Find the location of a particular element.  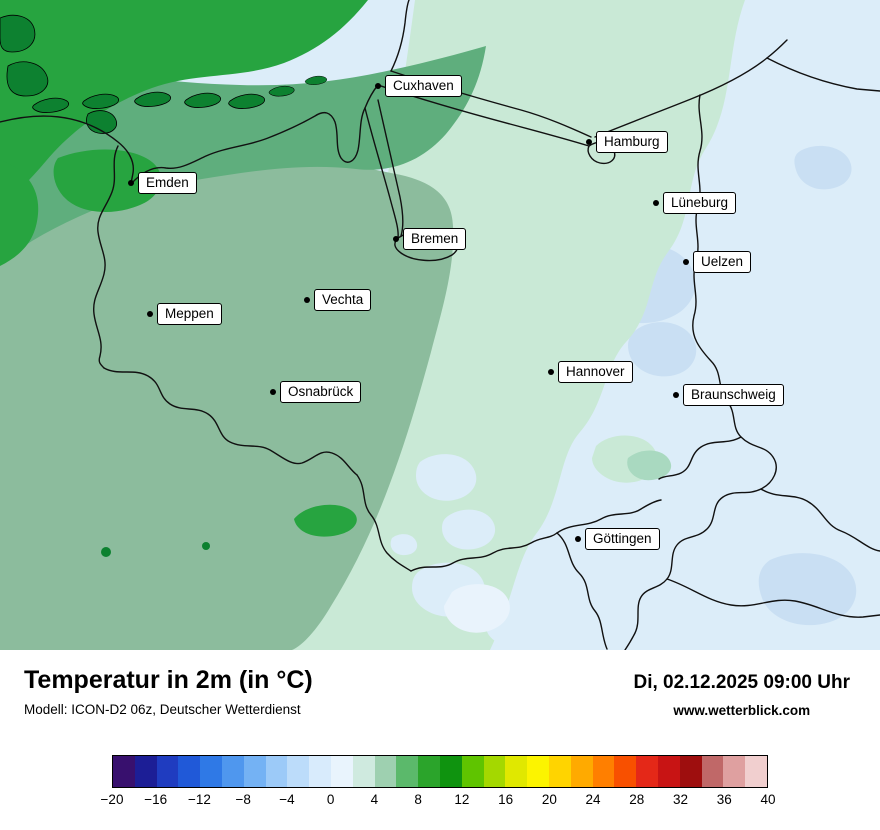

city-label: Hannover is located at coordinates (595, 372).